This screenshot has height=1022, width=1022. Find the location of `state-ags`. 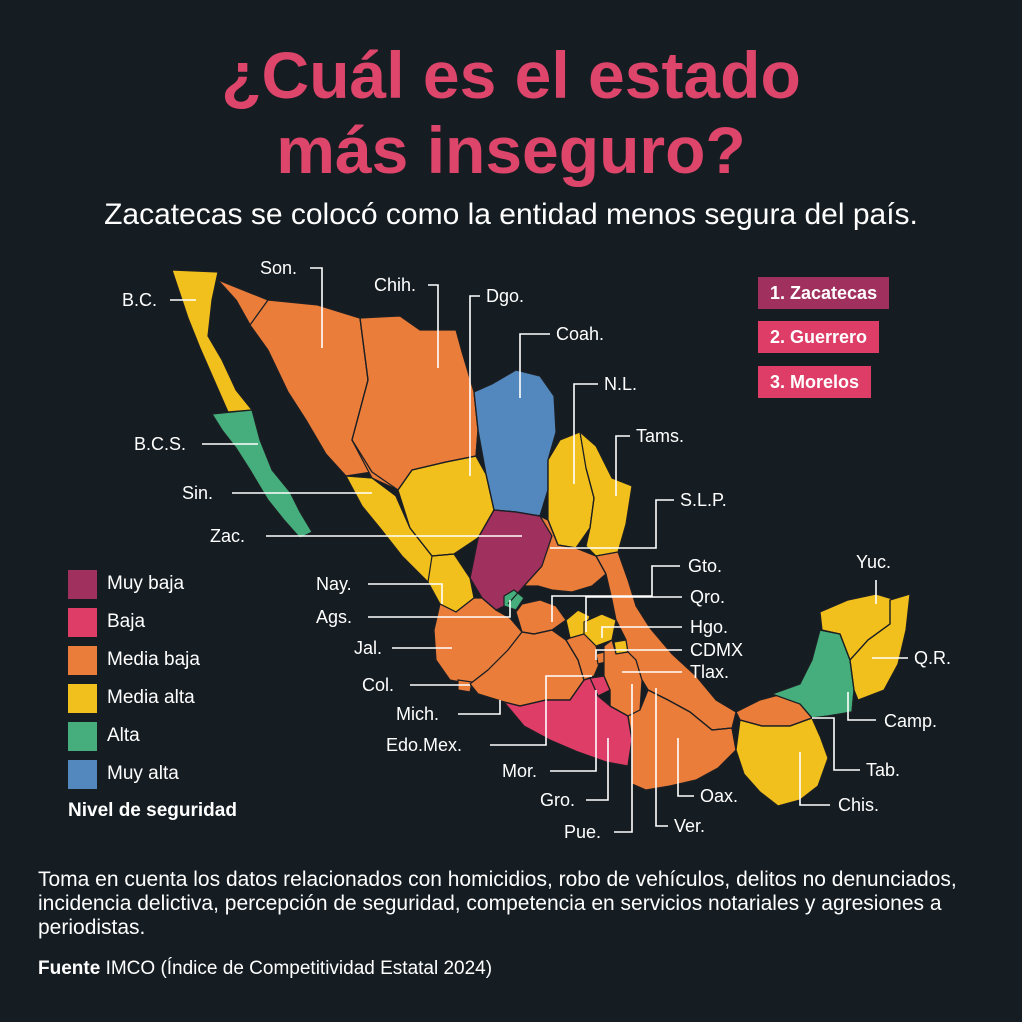

state-ags is located at coordinates (514, 600).